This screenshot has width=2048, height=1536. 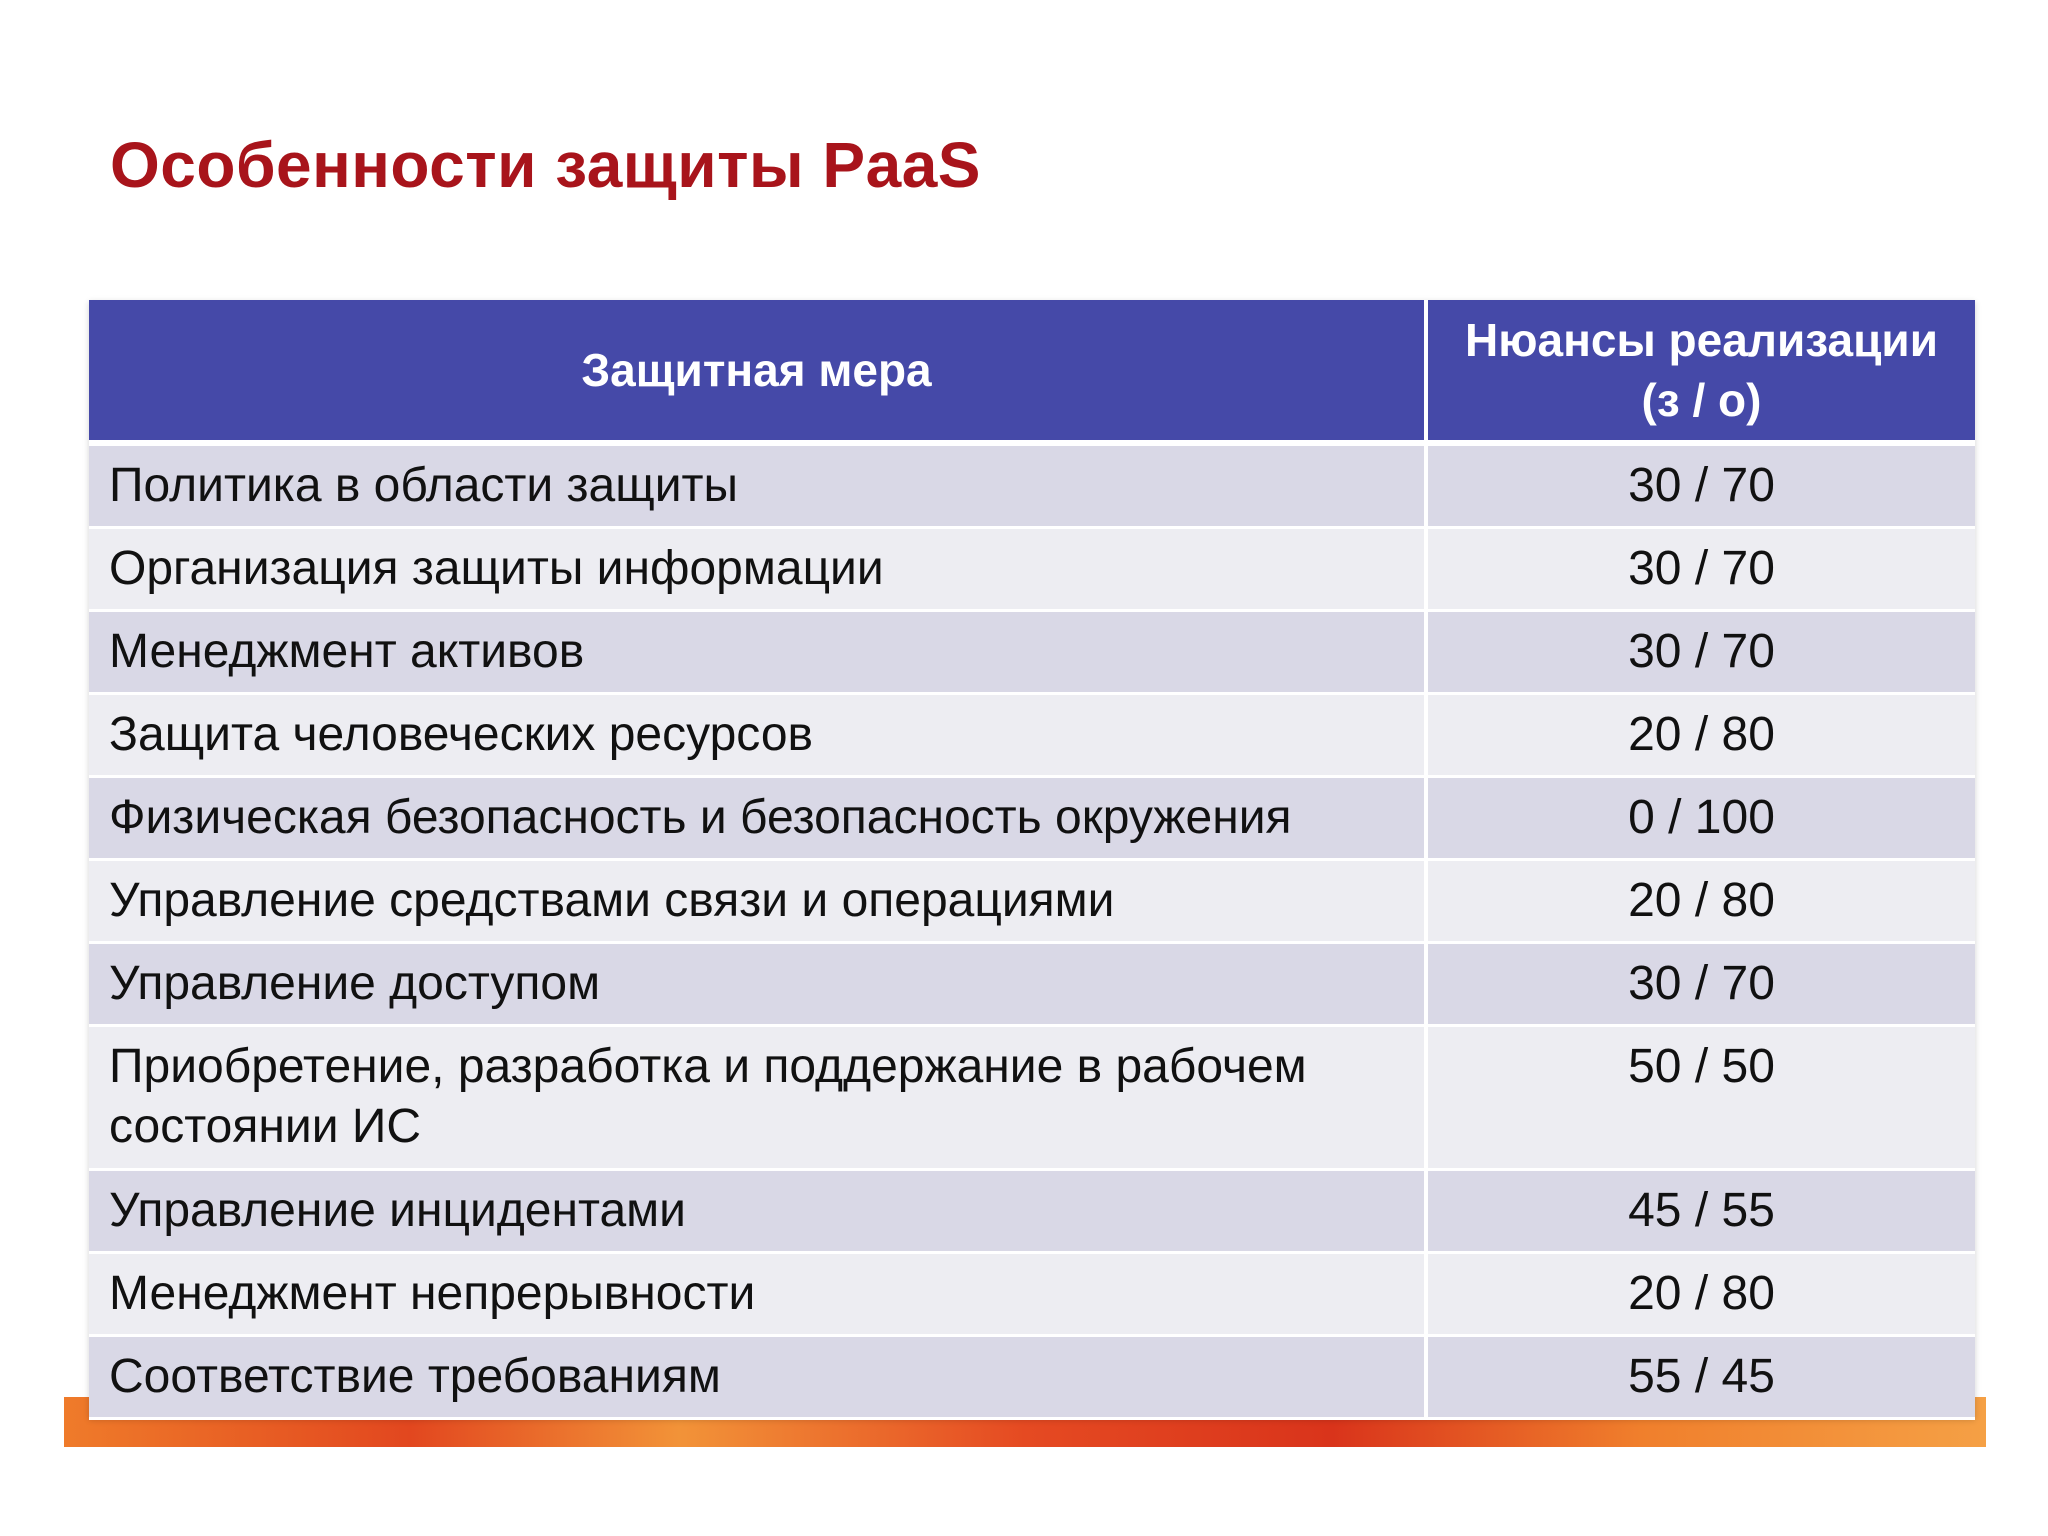 What do you see at coordinates (758, 901) in the screenshot?
I see `measure-cell: Управление средствами связи и операциями` at bounding box center [758, 901].